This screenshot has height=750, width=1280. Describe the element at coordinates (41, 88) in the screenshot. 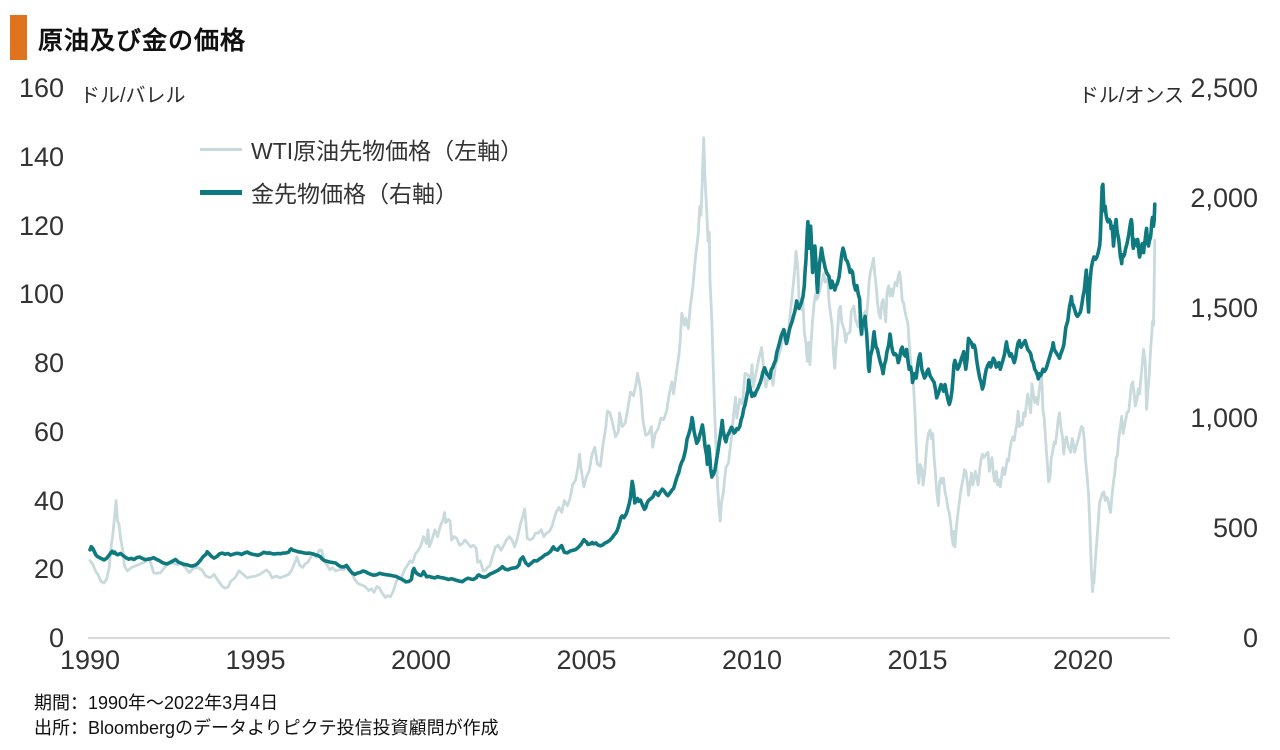

I see `left-axis-tick-label: 160` at that location.